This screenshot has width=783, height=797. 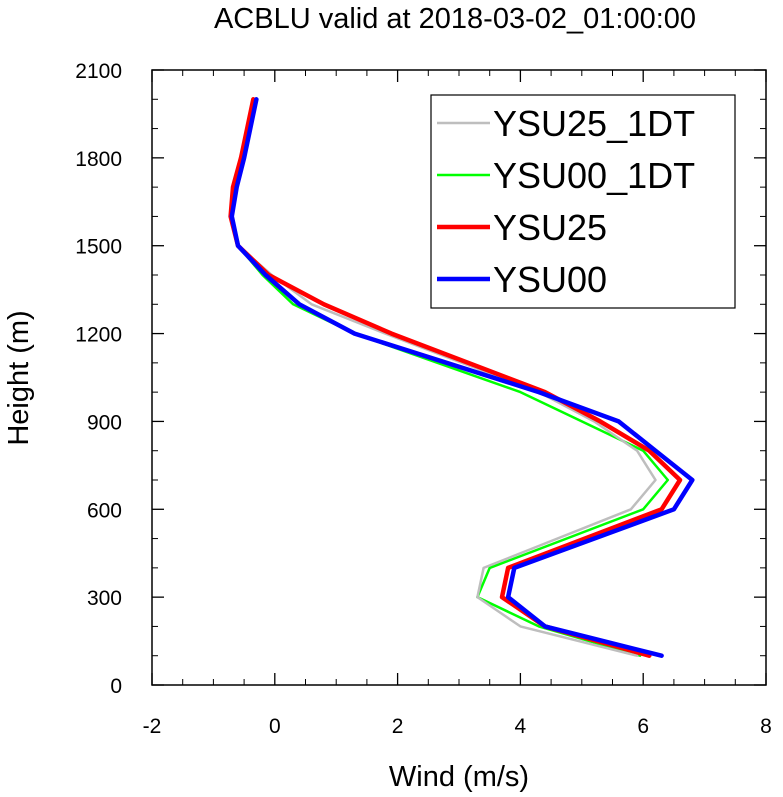 What do you see at coordinates (104, 510) in the screenshot?
I see `y-tick-label: 600` at bounding box center [104, 510].